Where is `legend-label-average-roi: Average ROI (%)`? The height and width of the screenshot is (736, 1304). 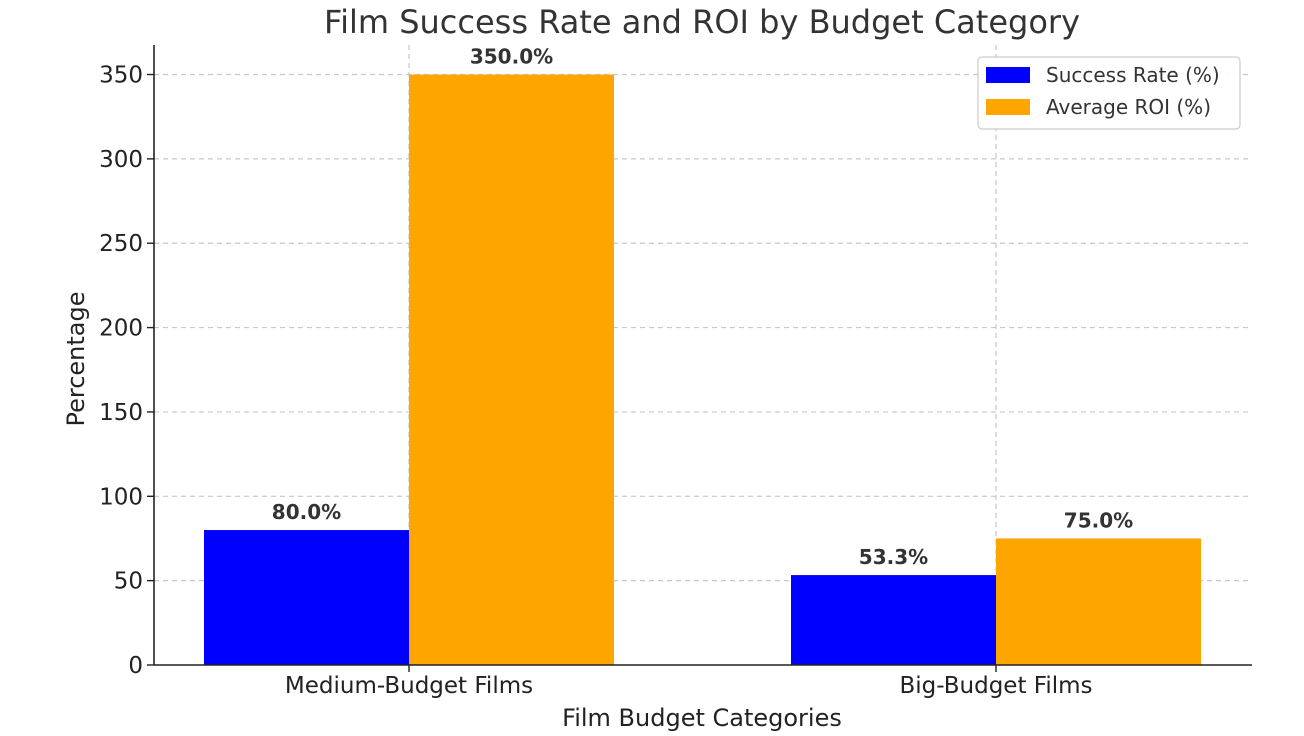 legend-label-average-roi: Average ROI (%) is located at coordinates (1128, 107).